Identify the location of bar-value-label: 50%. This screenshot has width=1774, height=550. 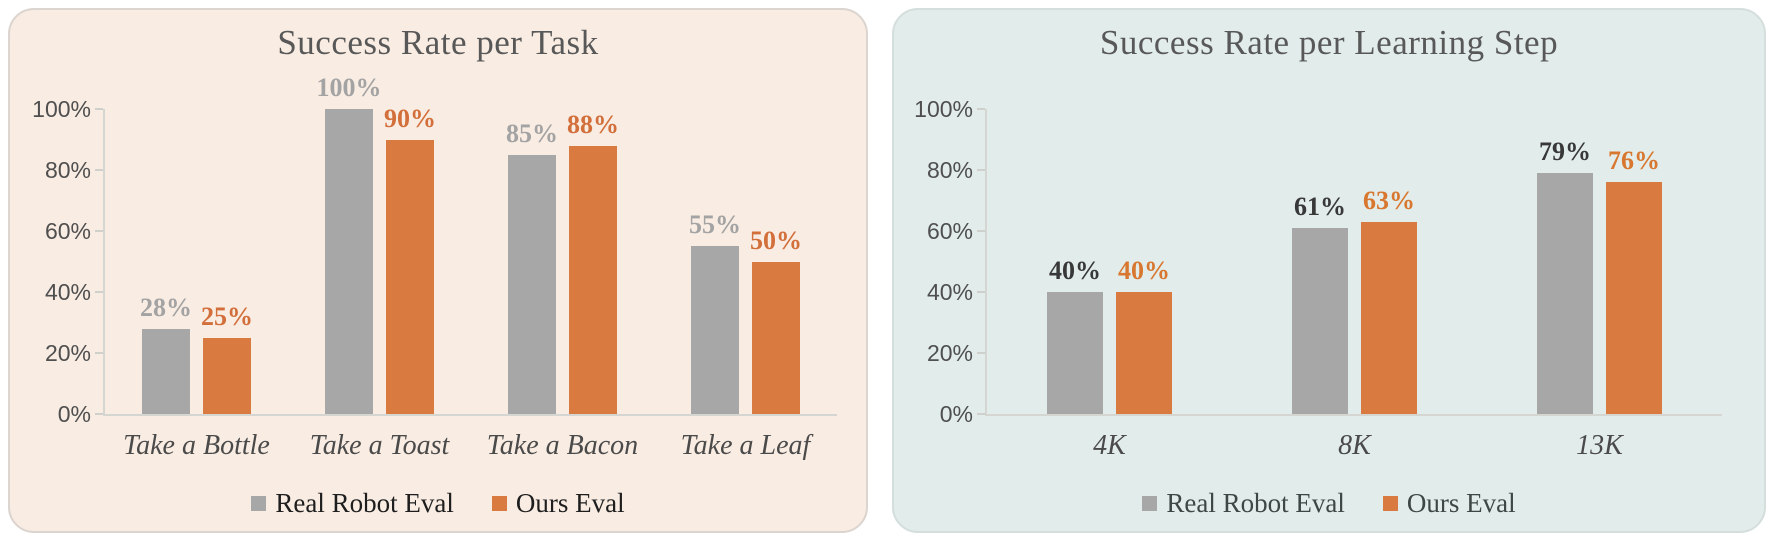
(776, 240).